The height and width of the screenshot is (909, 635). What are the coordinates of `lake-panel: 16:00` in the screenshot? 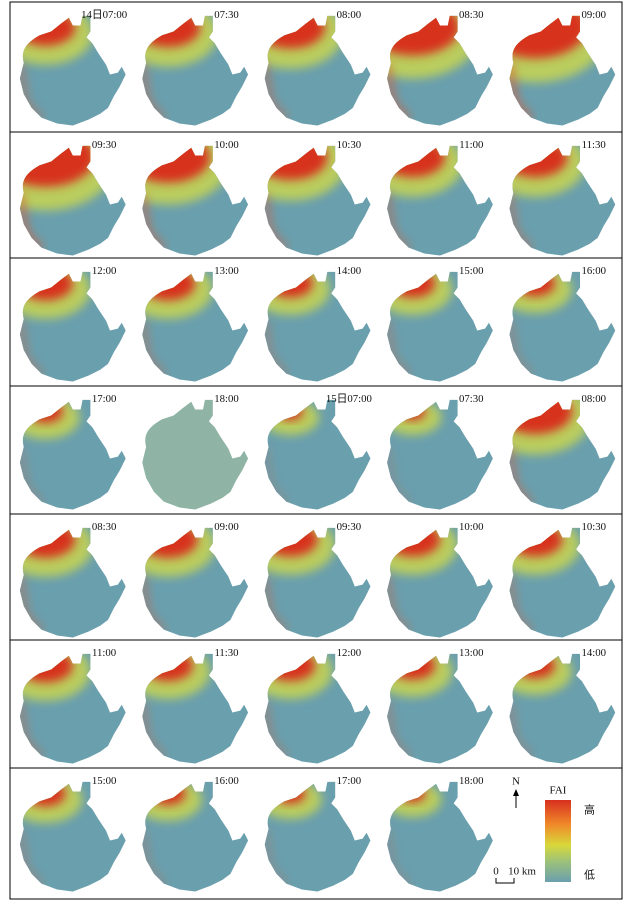 It's located at (195, 833).